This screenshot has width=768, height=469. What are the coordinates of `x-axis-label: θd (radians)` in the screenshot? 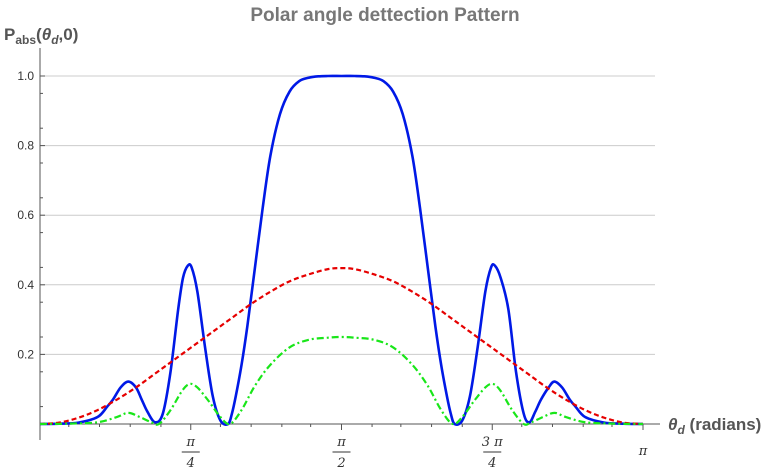 It's located at (714, 426).